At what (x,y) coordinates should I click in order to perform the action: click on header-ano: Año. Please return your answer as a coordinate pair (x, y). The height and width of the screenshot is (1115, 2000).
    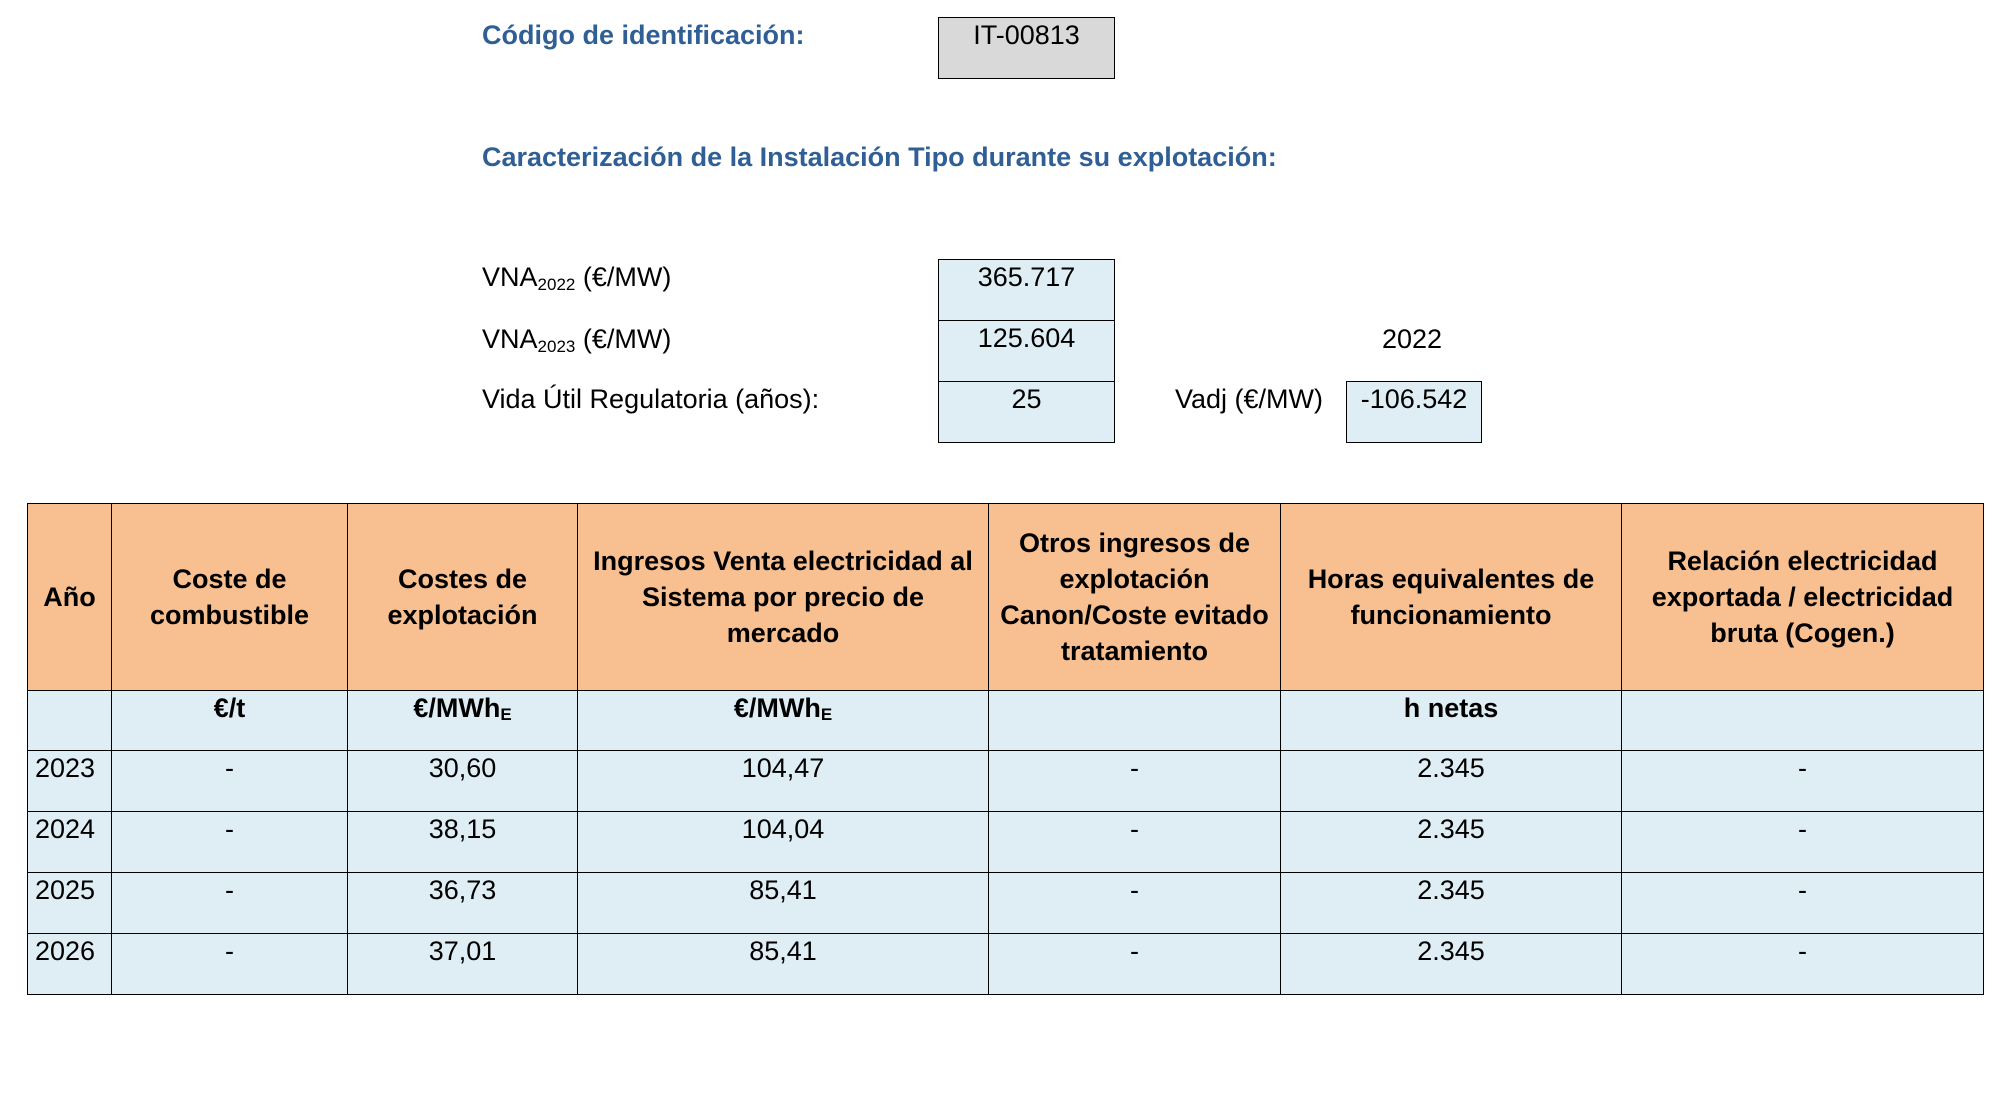
    Looking at the image, I should click on (69, 597).